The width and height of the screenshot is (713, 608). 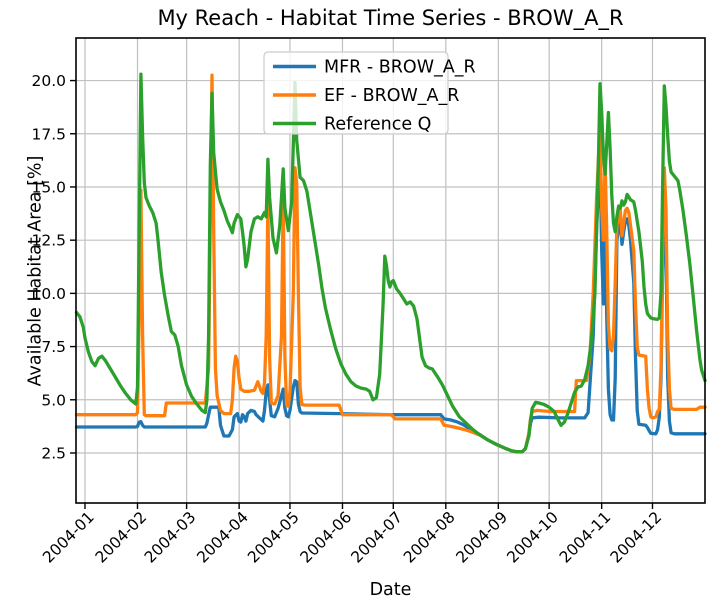 What do you see at coordinates (429, 537) in the screenshot?
I see `x-tick-label: 2004-08` at bounding box center [429, 537].